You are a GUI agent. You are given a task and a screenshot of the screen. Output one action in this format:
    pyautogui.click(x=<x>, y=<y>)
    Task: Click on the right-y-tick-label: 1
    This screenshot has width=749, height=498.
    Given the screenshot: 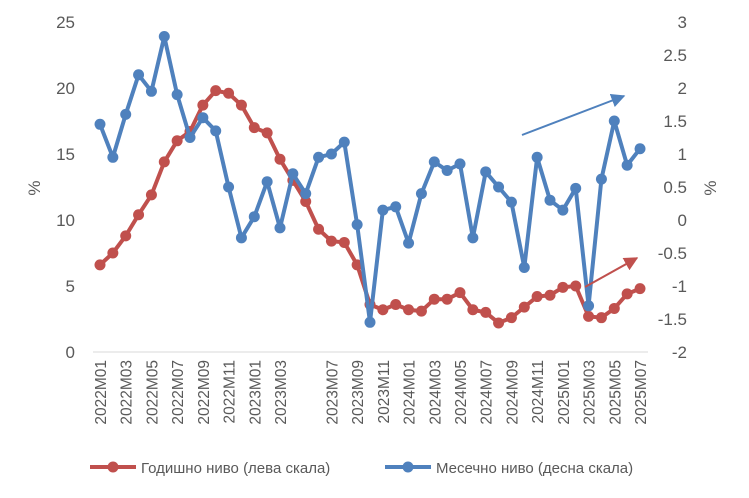 What is the action you would take?
    pyautogui.click(x=682, y=154)
    